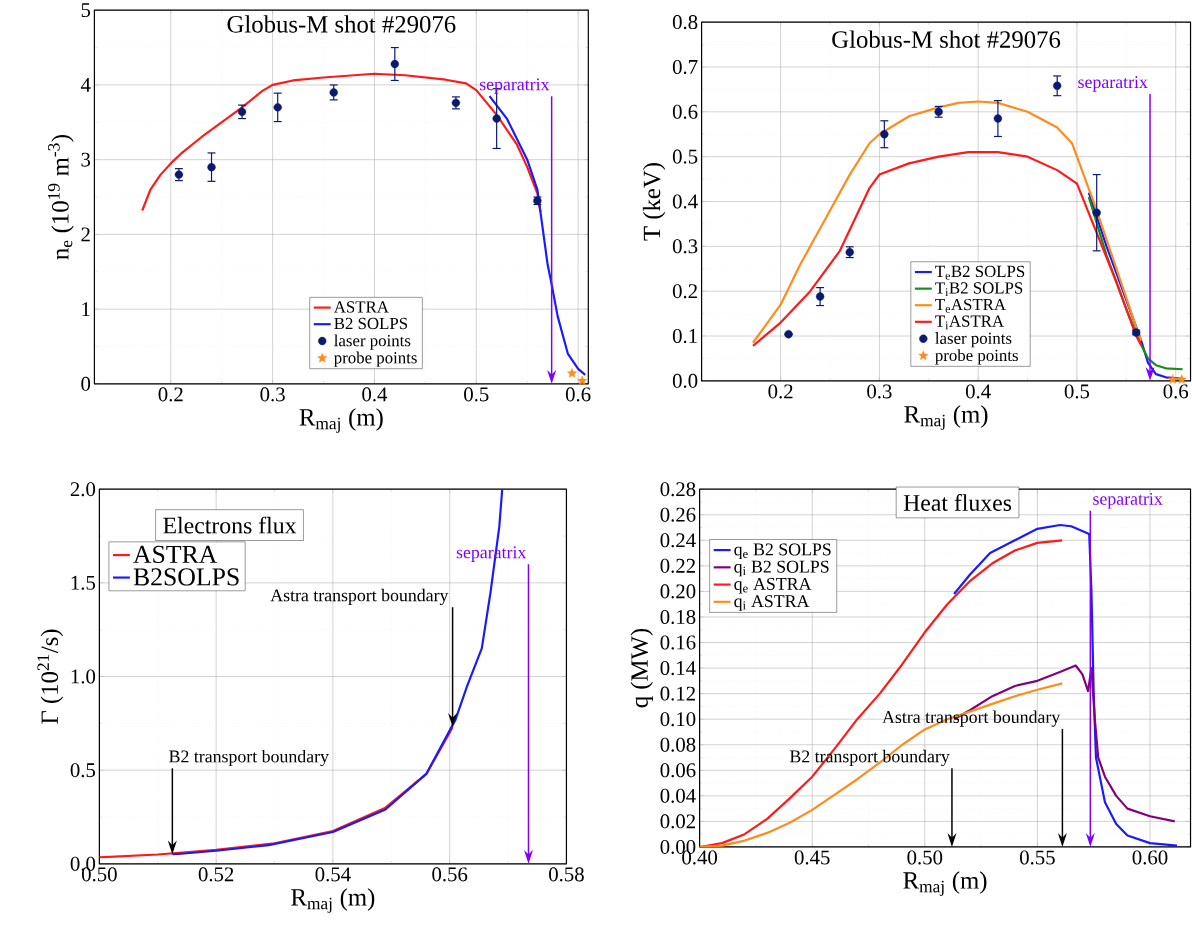  I want to click on y-tick-label: 0.18, so click(678, 616).